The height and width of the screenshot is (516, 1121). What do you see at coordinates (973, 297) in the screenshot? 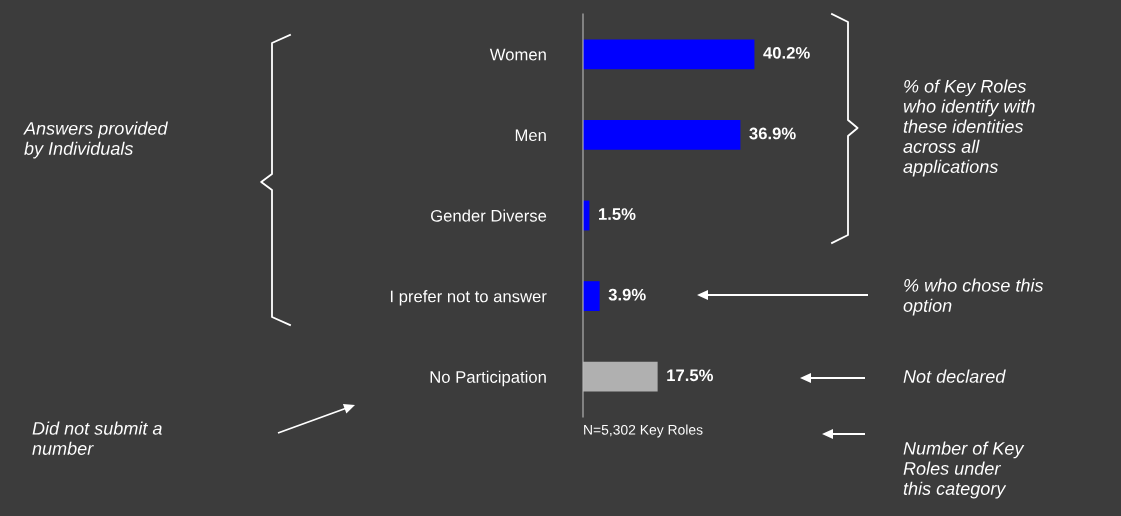
I see `text: % who chose this option` at bounding box center [973, 297].